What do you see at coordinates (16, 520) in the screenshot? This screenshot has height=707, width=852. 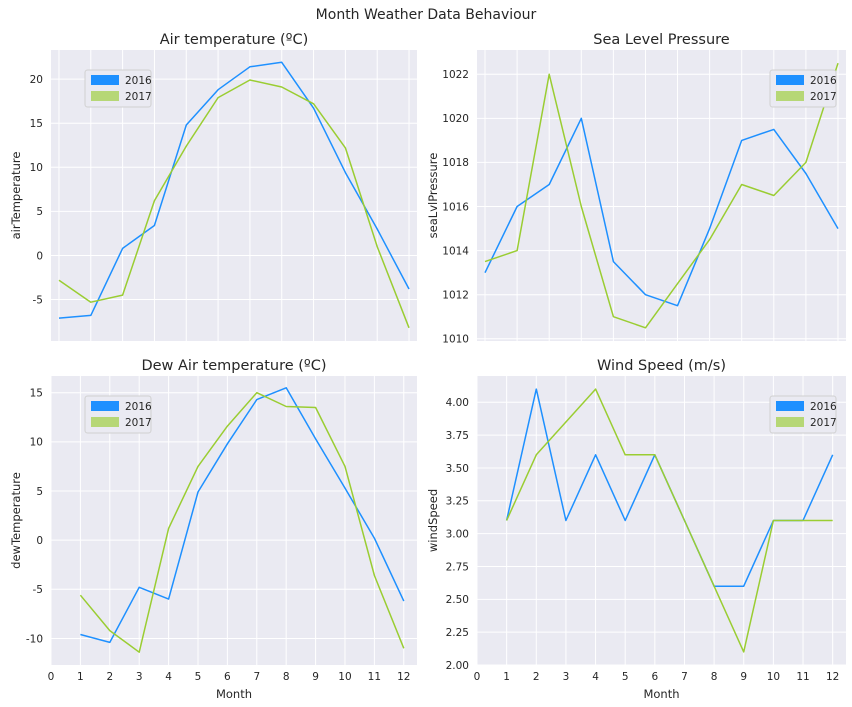 I see `y-axis-label: dewTemperature` at bounding box center [16, 520].